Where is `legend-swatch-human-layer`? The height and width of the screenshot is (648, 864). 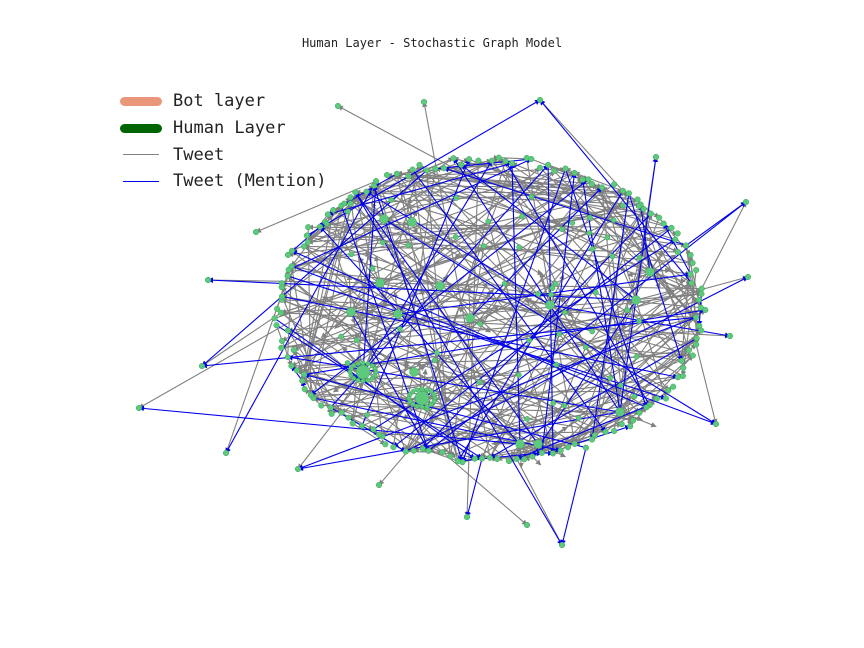 legend-swatch-human-layer is located at coordinates (141, 128).